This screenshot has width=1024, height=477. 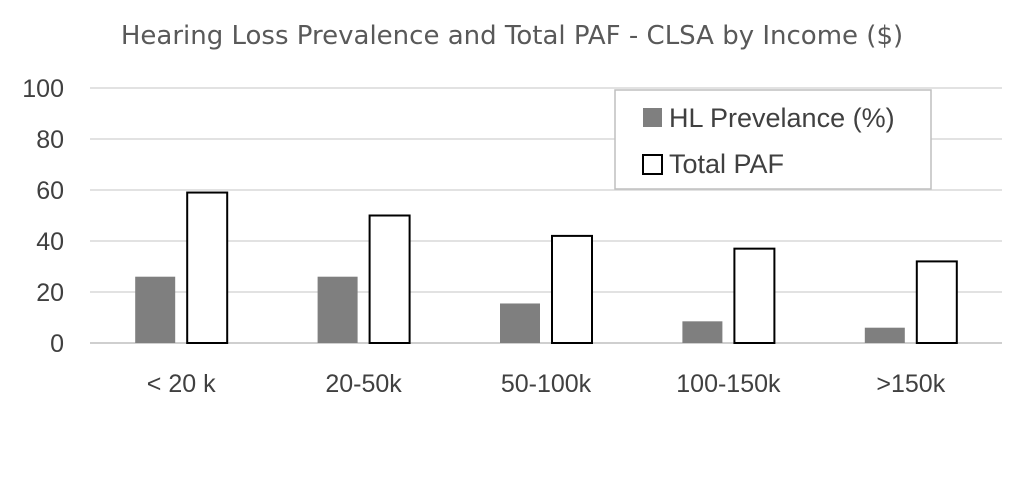 I want to click on legend-box, so click(x=773, y=139).